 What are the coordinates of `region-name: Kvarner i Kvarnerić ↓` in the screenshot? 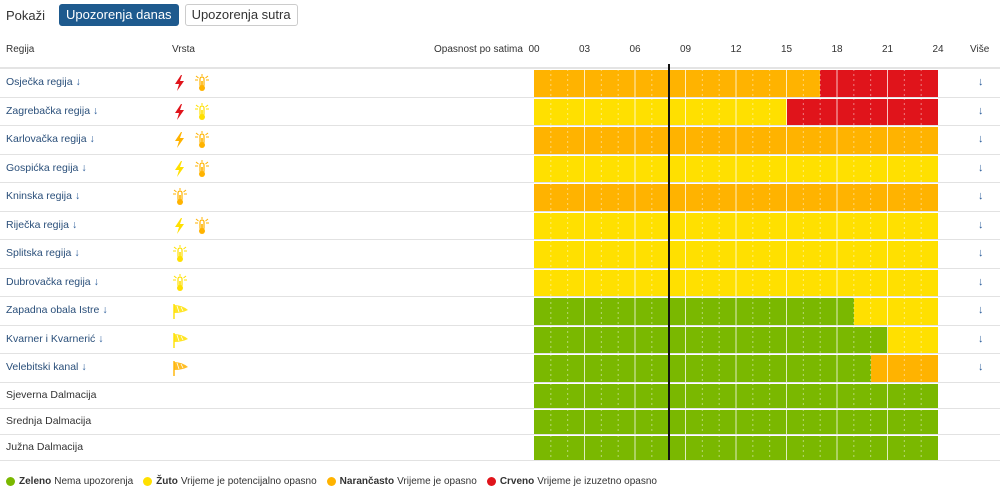 It's located at (55, 339).